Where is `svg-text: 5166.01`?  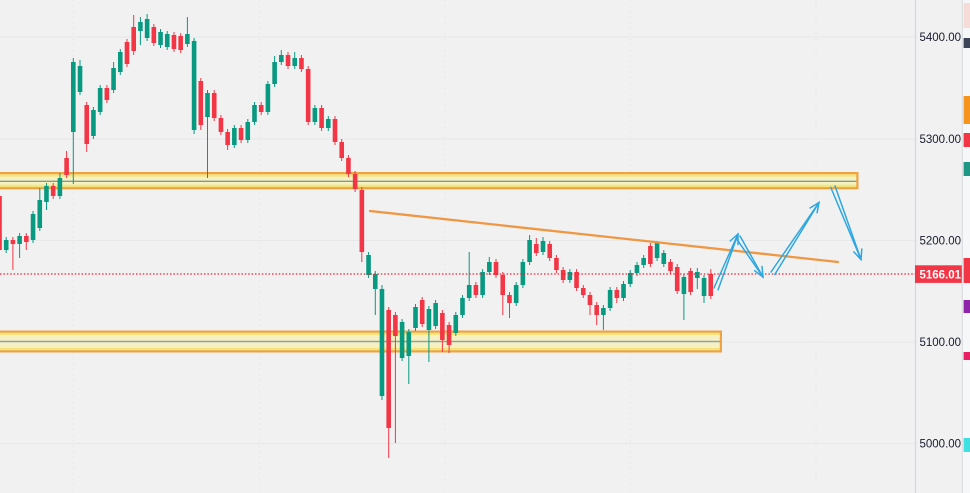
svg-text: 5166.01 is located at coordinates (941, 276).